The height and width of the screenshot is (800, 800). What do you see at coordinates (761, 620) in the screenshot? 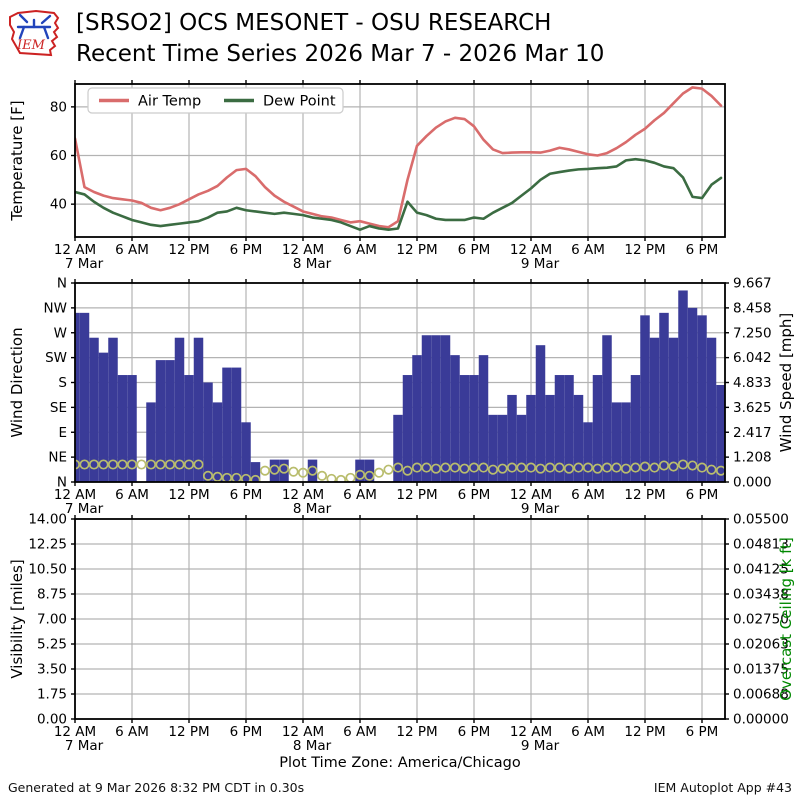
I see `tick-label: 0.02750` at bounding box center [761, 620].